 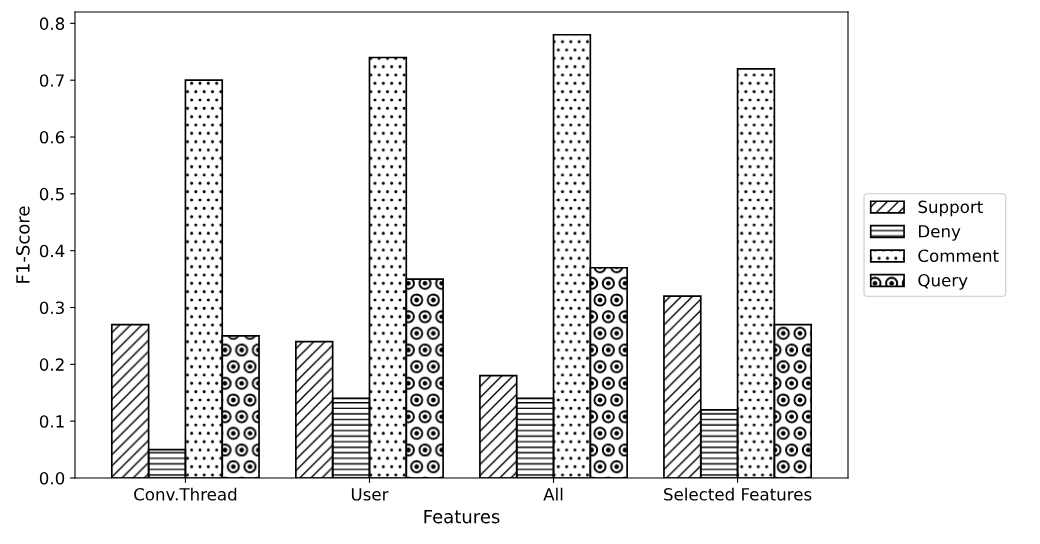 I want to click on x-tick-label: All, so click(x=553, y=494).